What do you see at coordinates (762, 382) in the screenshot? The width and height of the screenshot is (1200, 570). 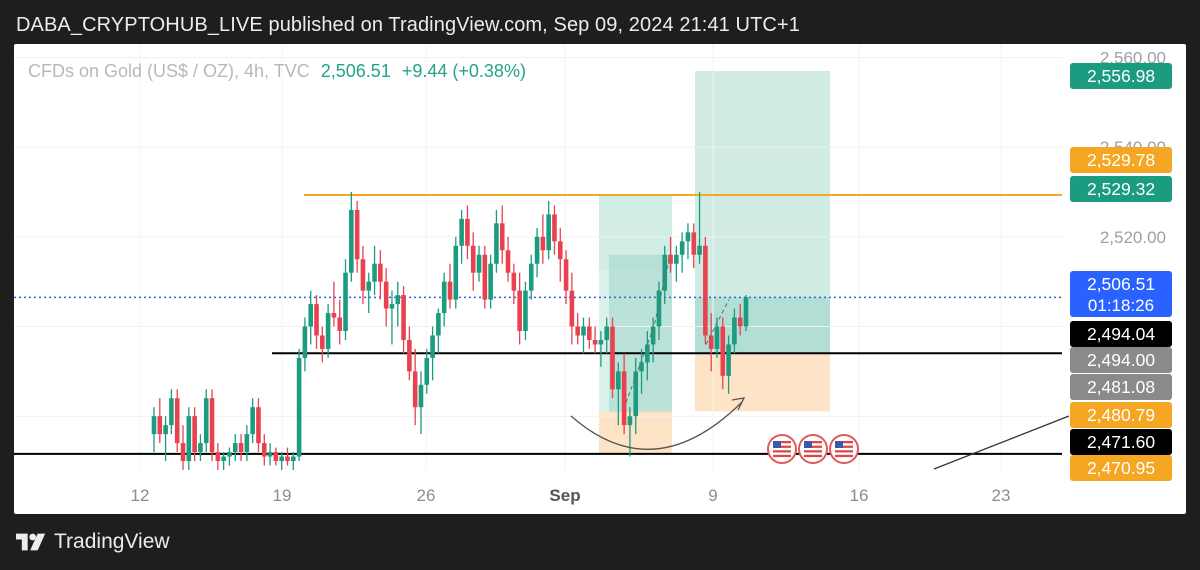 I see `position-2-stop-zone` at bounding box center [762, 382].